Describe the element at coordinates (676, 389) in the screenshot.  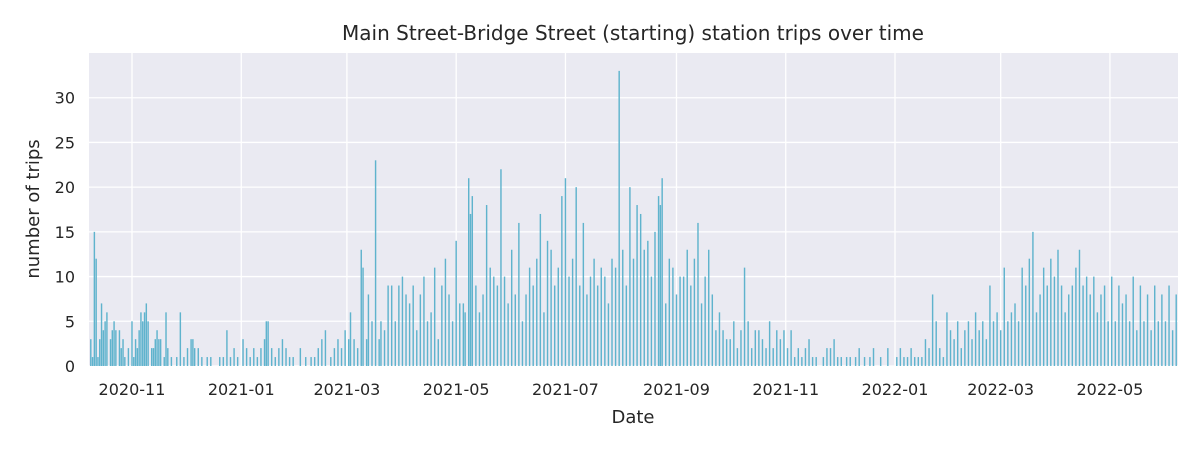
I see `x-tick-label: 2021-09` at that location.